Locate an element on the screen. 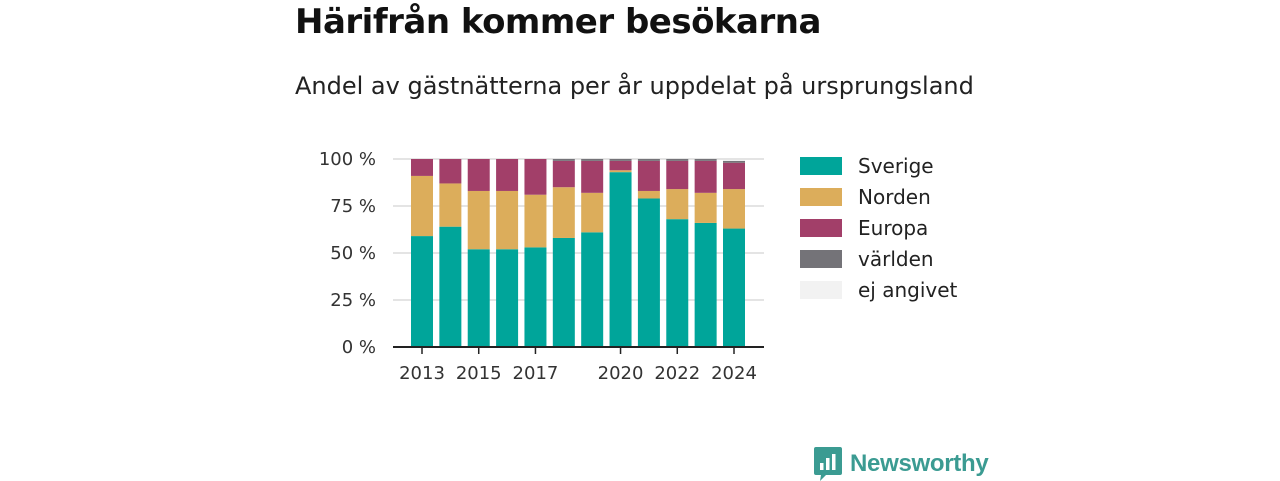 This screenshot has width=1280, height=481. legend-item: Europa is located at coordinates (878, 227).